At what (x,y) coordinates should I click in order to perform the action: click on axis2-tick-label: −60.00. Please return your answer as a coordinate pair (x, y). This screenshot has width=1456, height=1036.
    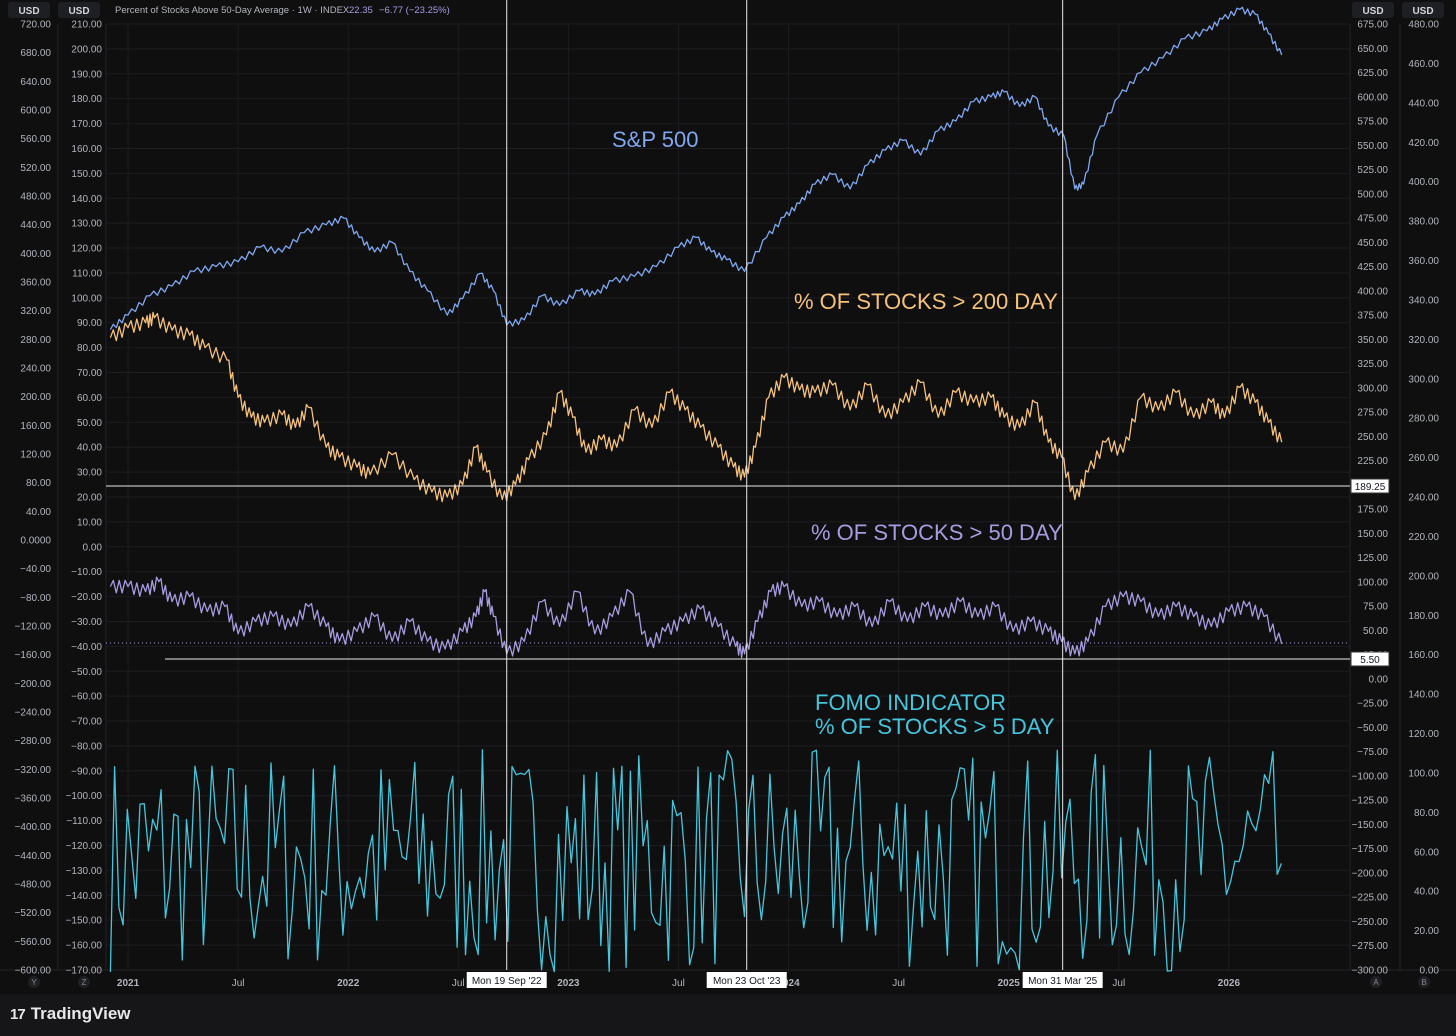
    Looking at the image, I should click on (86, 697).